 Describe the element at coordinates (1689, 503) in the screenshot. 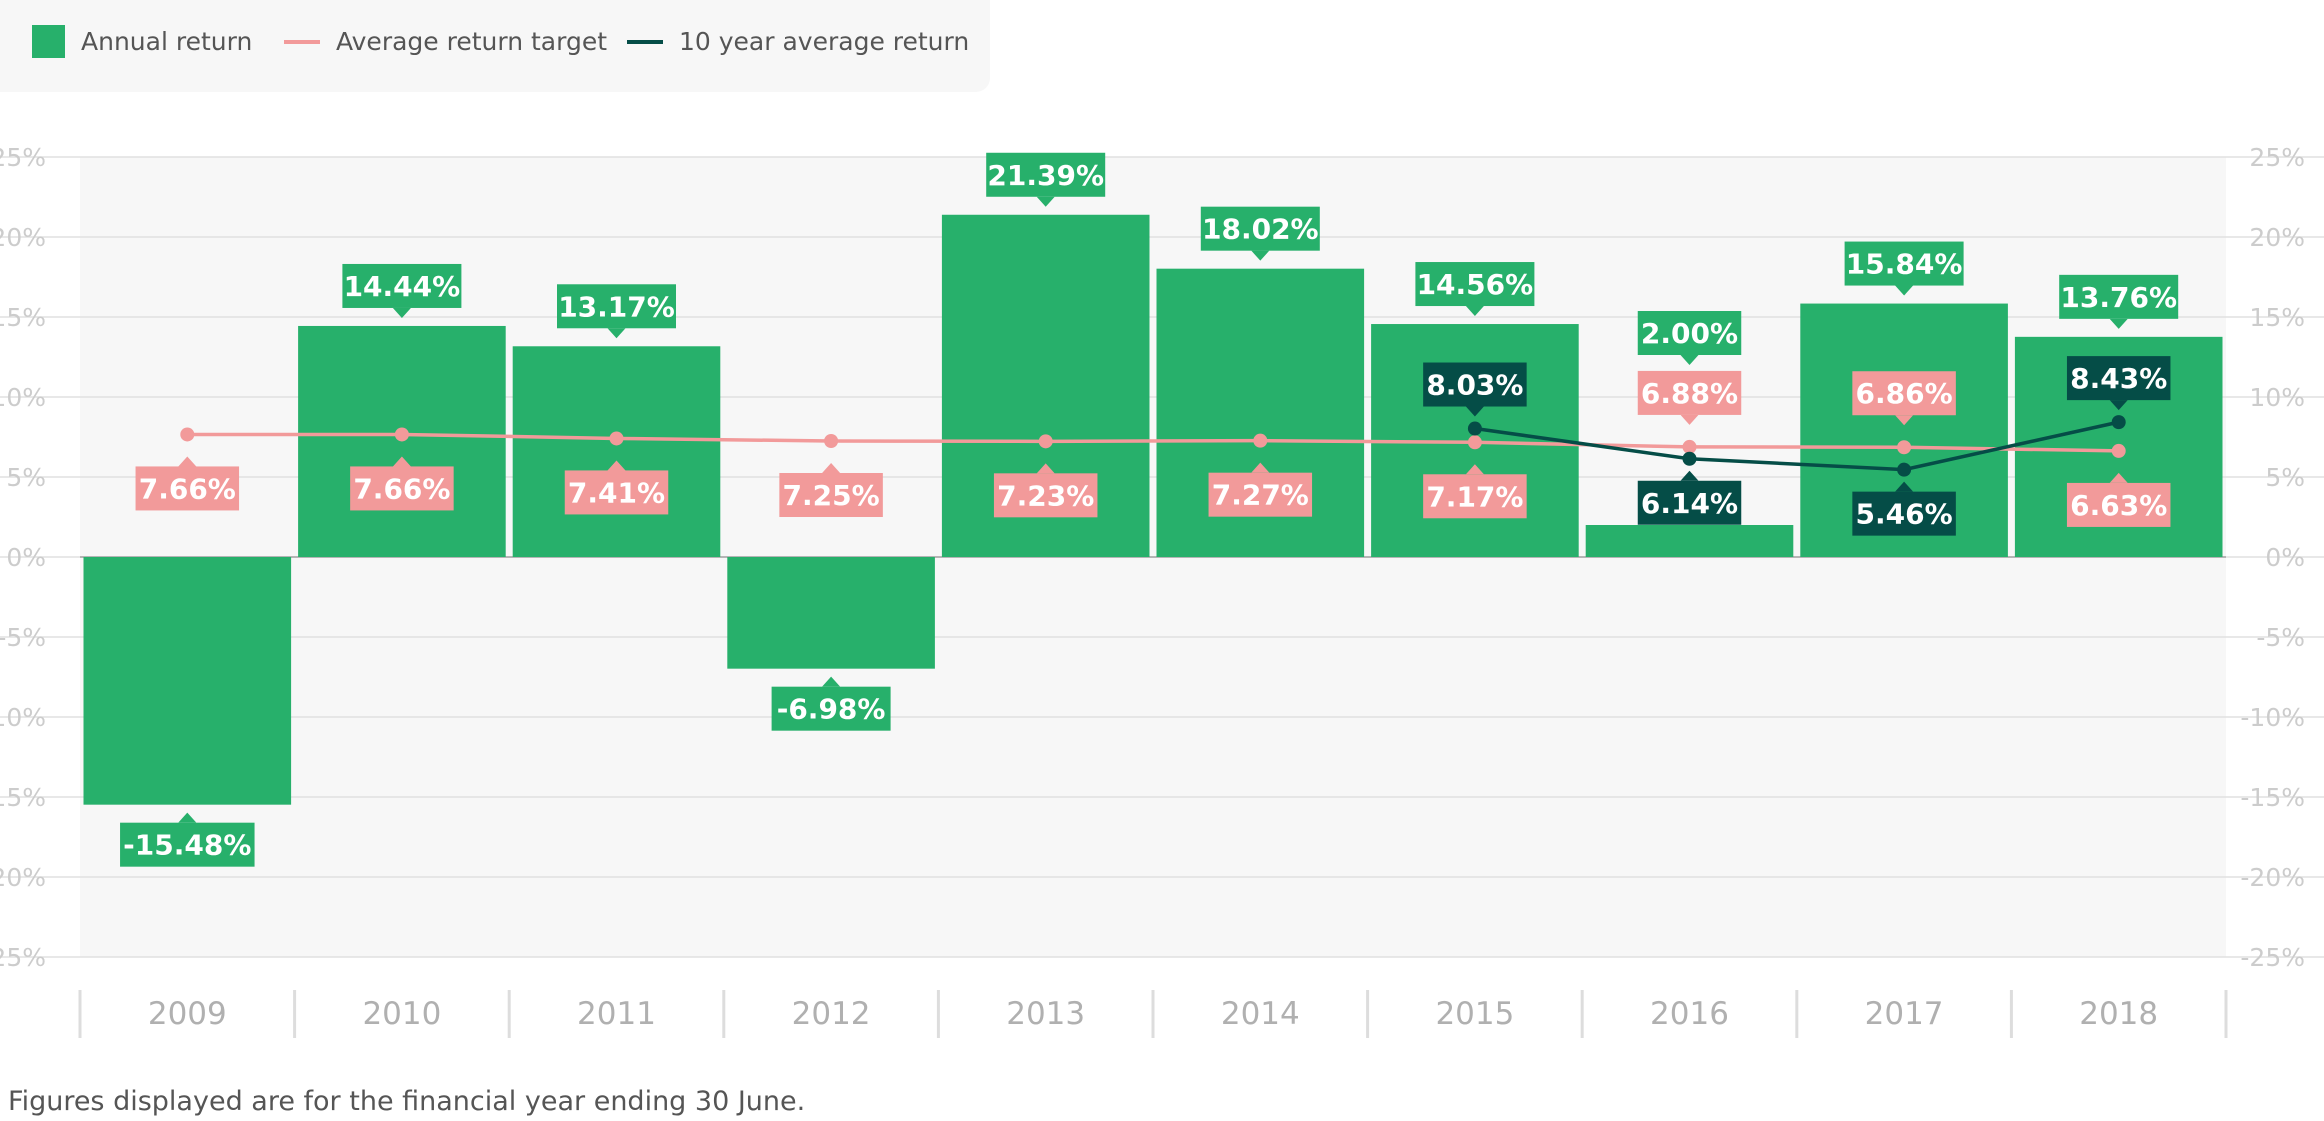

I see `svg-text: 6.14%` at that location.